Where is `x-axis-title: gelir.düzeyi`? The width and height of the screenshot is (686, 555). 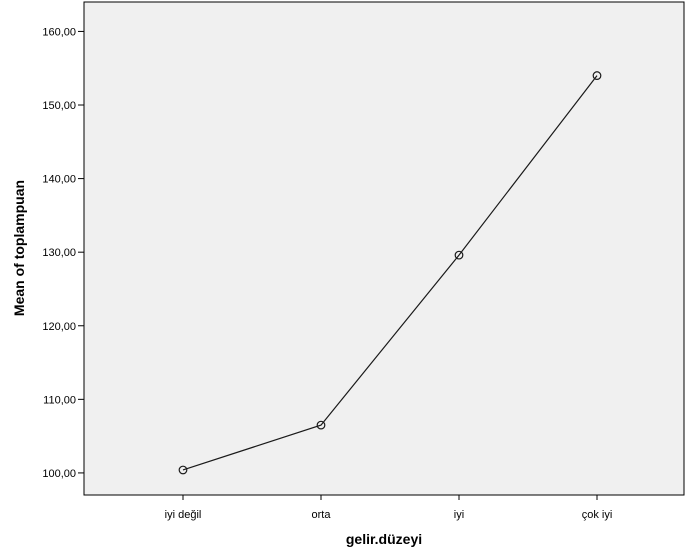 x-axis-title: gelir.düzeyi is located at coordinates (384, 539).